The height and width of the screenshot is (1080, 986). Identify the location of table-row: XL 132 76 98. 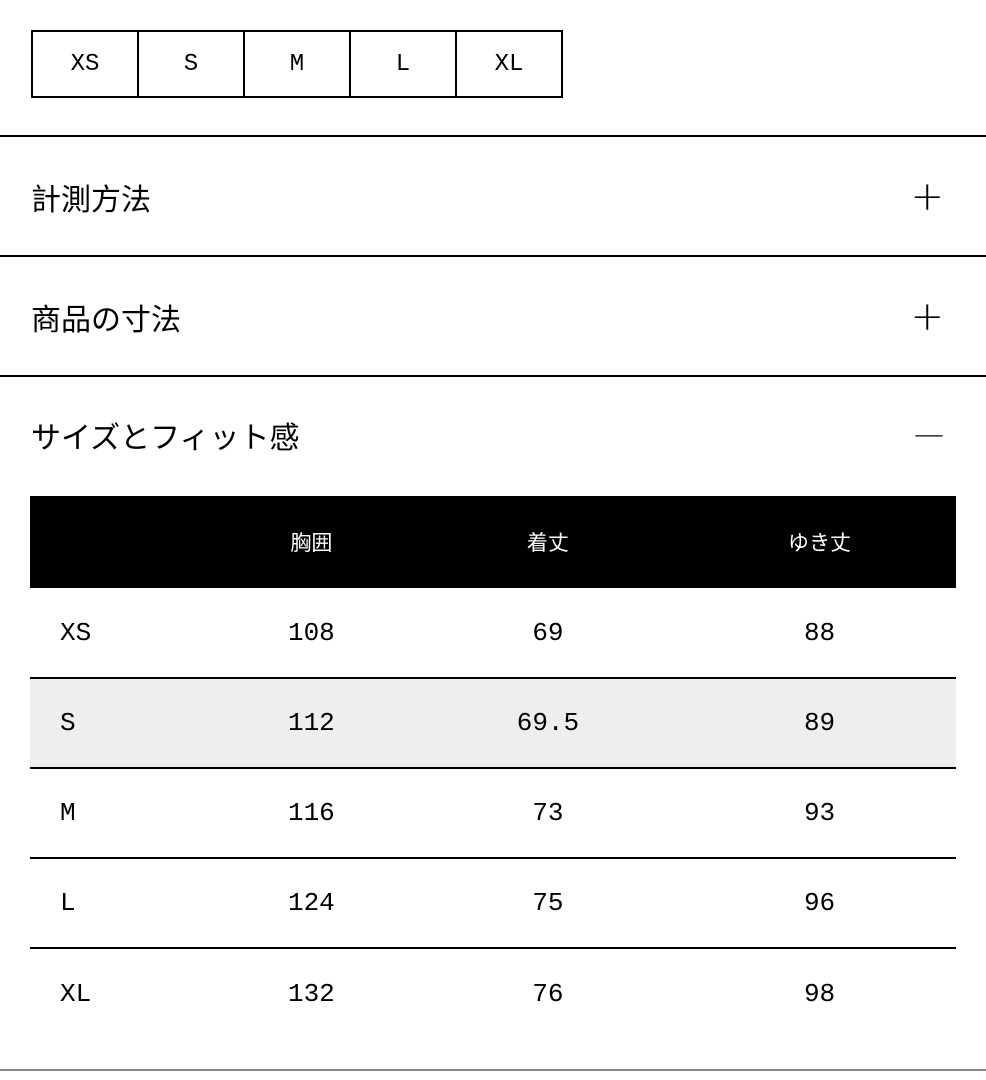
(493, 993).